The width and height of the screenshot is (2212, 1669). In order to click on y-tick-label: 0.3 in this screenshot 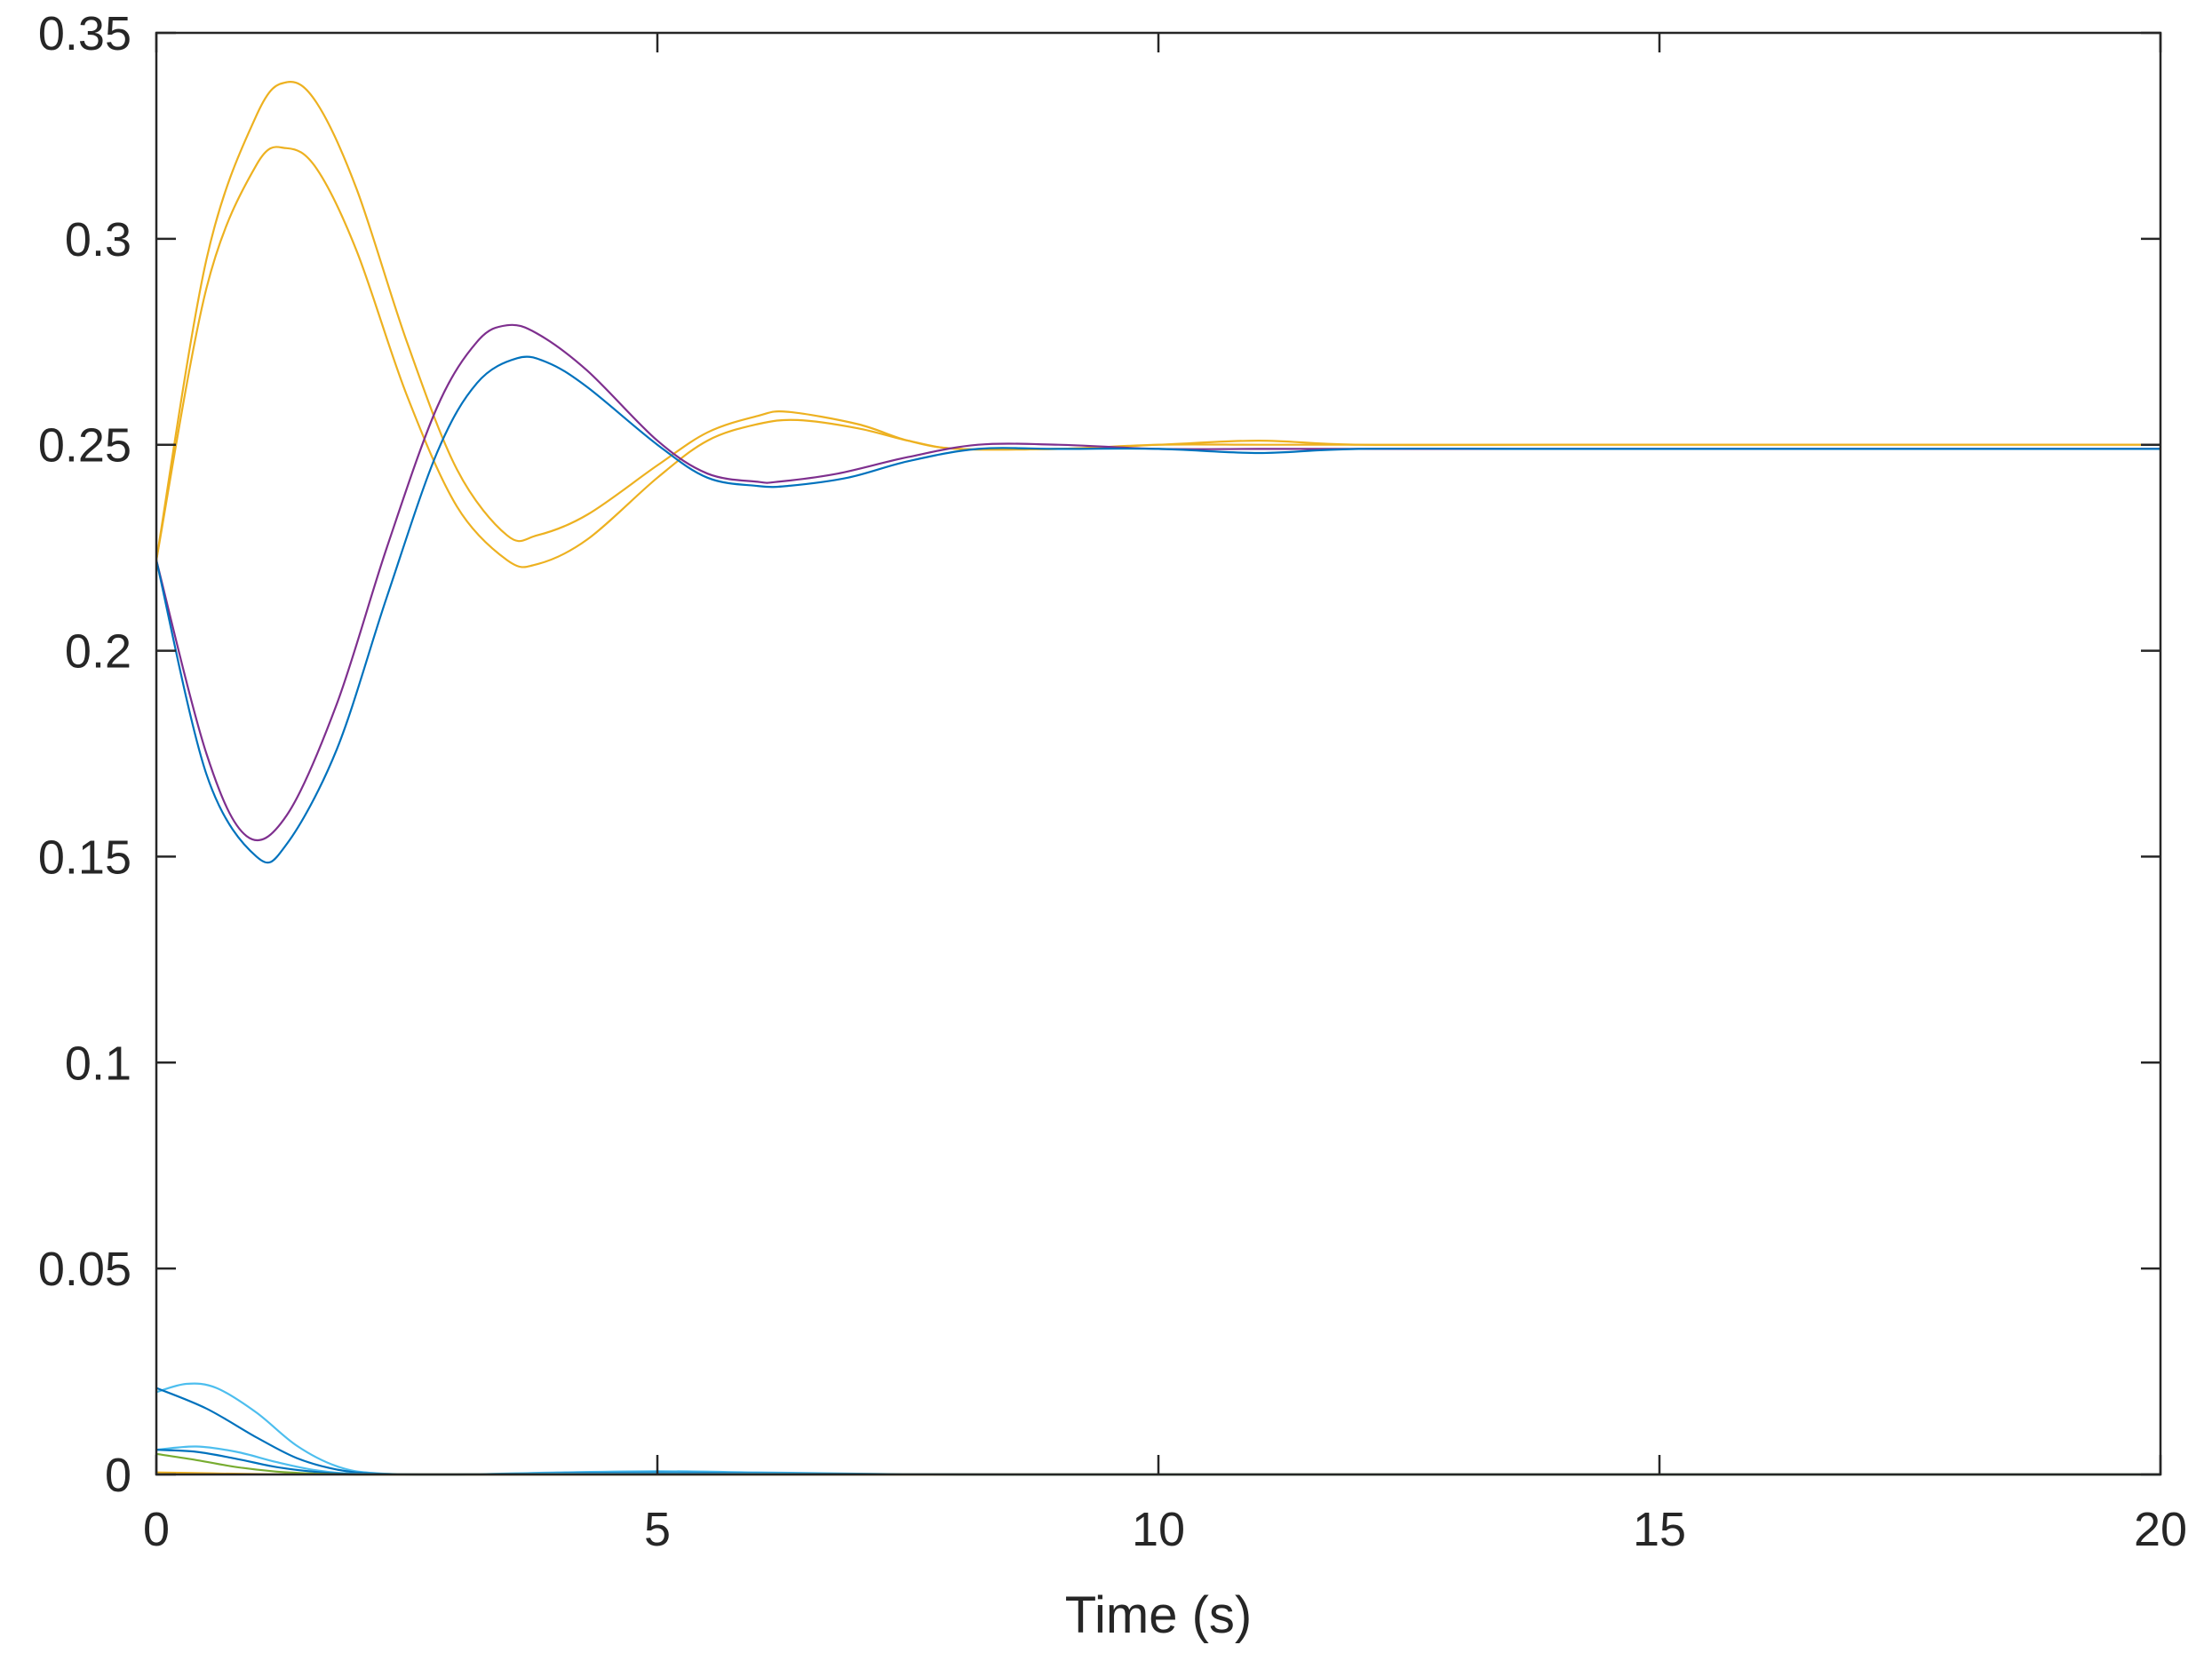, I will do `click(98, 240)`.